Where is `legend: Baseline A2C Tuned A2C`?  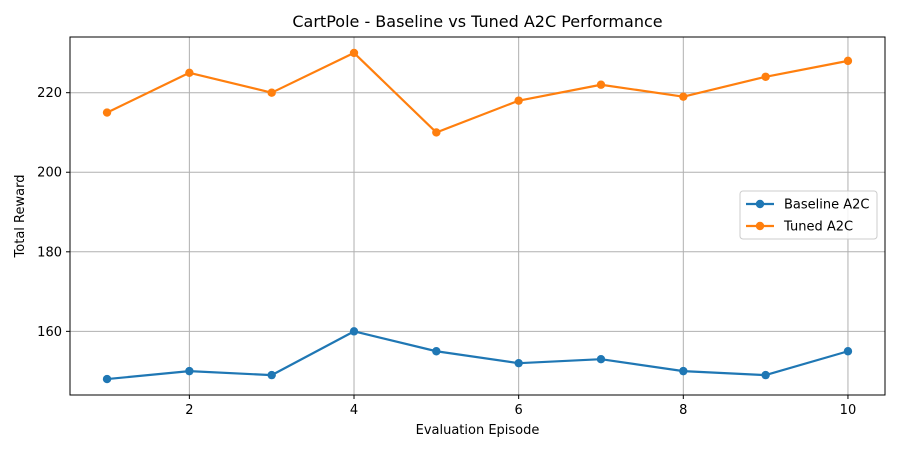
legend: Baseline A2C Tuned A2C is located at coordinates (808, 215).